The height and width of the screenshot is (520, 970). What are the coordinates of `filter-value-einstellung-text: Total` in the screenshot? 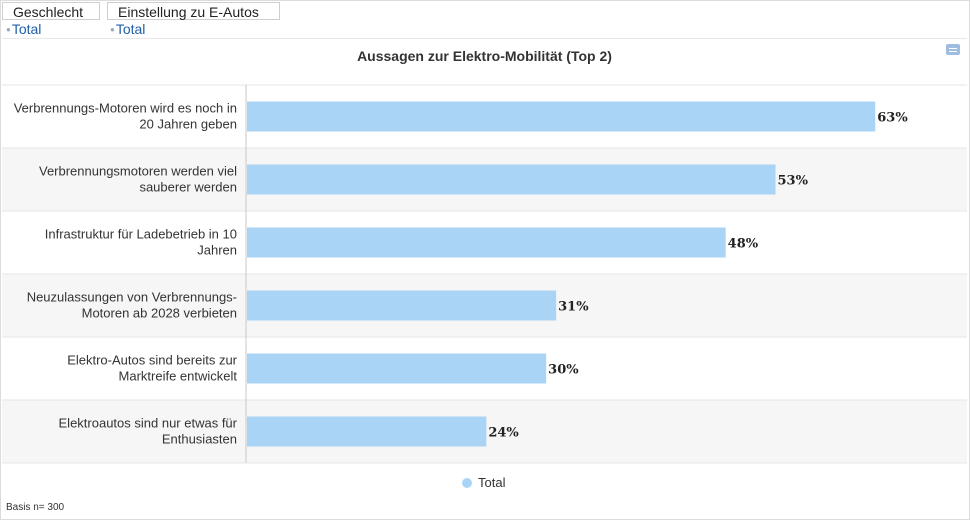 It's located at (130, 29).